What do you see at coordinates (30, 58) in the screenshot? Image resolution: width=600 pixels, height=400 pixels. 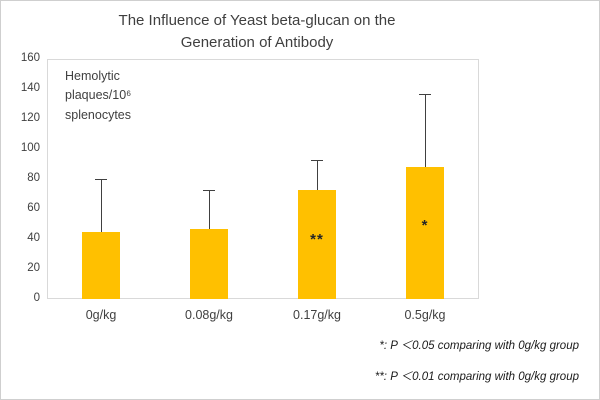 I see `y-tick-label: 160` at bounding box center [30, 58].